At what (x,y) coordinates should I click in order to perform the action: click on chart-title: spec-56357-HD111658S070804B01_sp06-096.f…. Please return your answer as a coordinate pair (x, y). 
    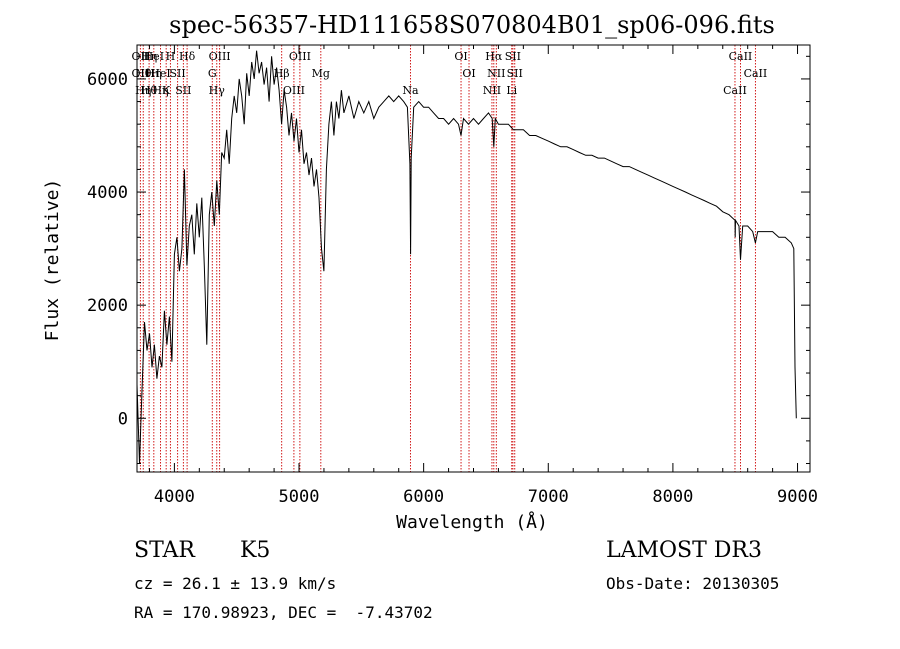
    Looking at the image, I should click on (472, 25).